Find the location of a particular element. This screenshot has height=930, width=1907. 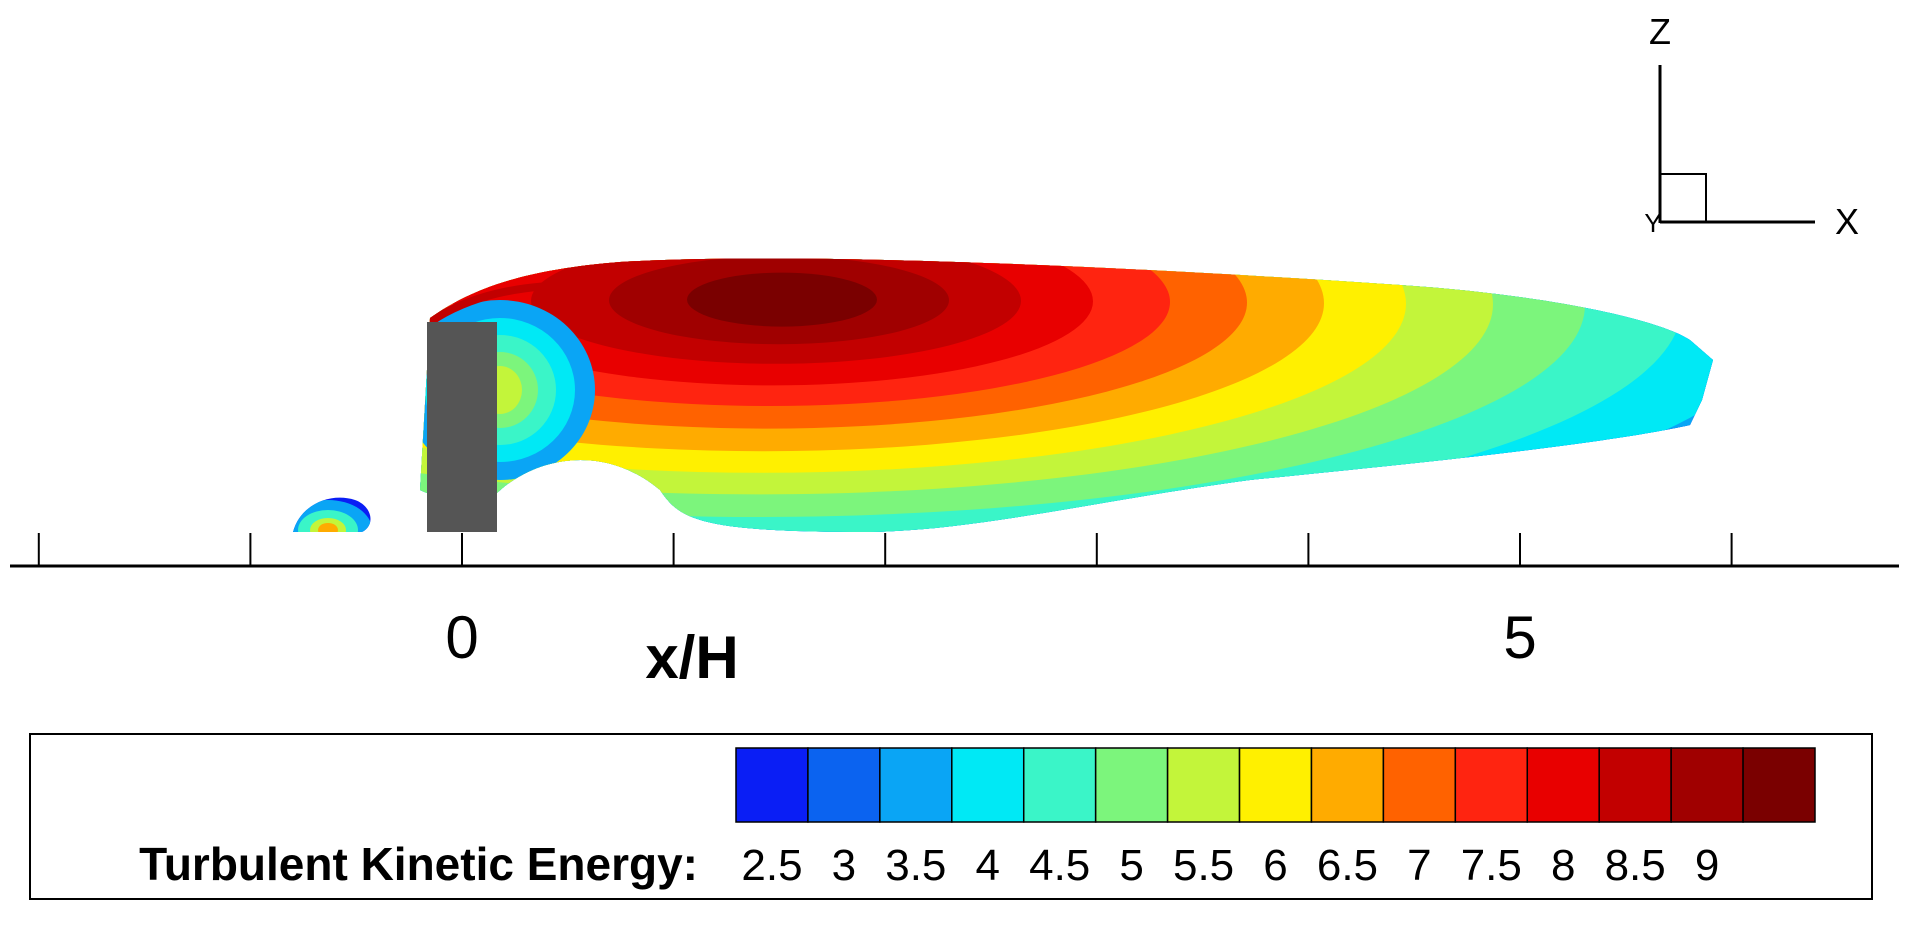

colorbar: 2.5 3 3.5 4 4.5 5 5.5 6 6.5 7 7.5 8 8.5 9 is located at coordinates (1275, 818).